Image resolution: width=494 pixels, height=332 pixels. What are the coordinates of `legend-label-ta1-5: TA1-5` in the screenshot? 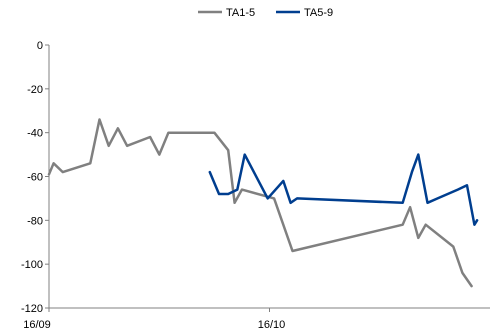 It's located at (240, 13).